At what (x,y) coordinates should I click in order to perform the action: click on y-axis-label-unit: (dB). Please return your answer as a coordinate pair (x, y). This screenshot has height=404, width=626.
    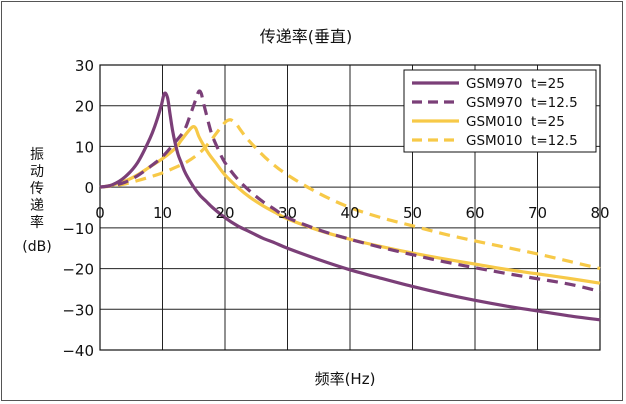
    Looking at the image, I should click on (36, 247).